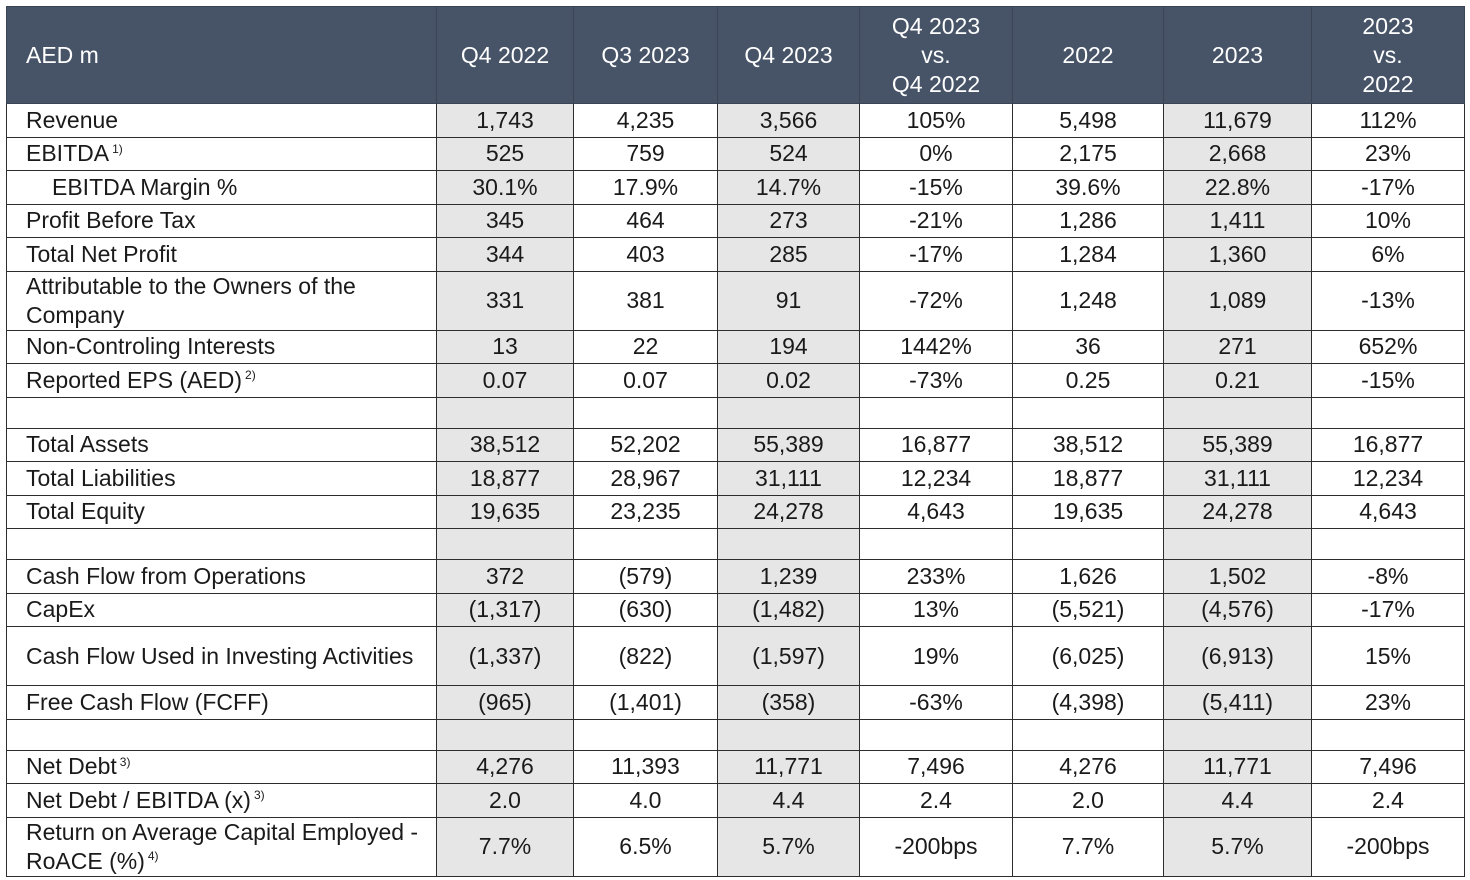 Image resolution: width=1470 pixels, height=880 pixels. Describe the element at coordinates (936, 656) in the screenshot. I see `value-cell: 19%` at that location.